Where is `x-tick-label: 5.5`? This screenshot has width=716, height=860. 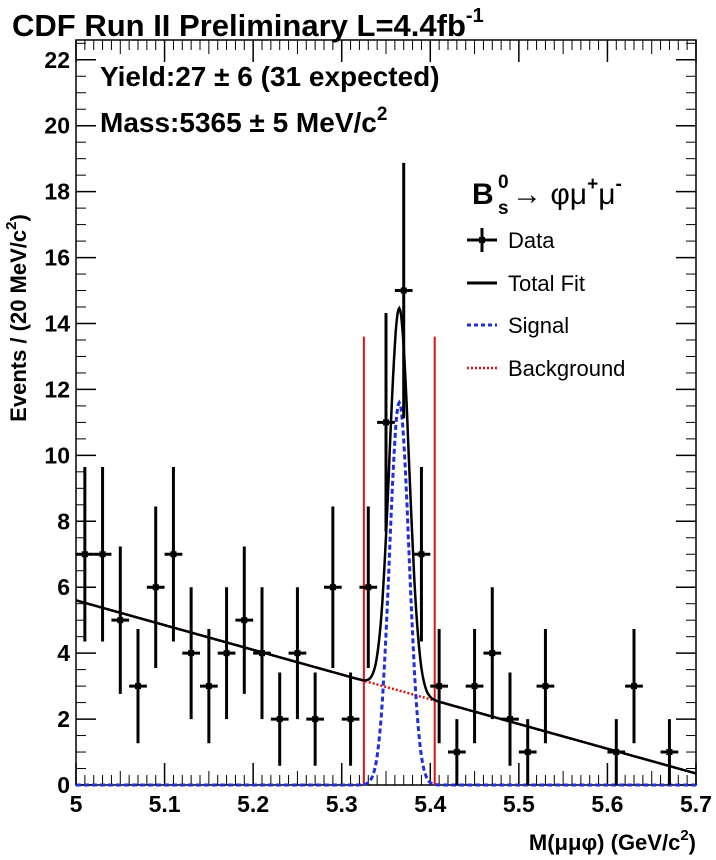 x-tick-label: 5.5 is located at coordinates (519, 804).